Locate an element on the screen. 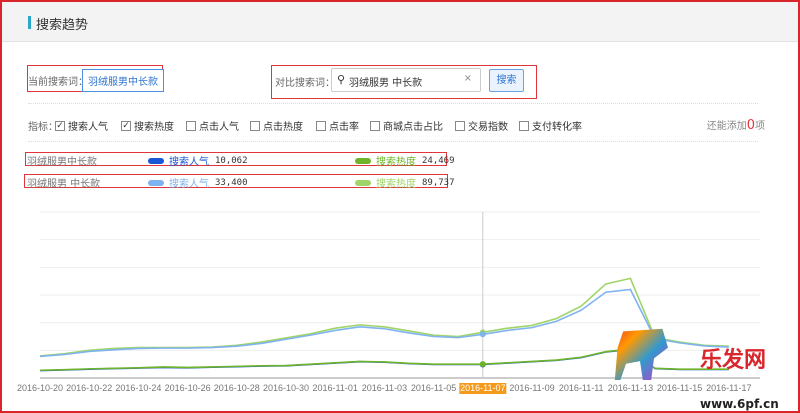 This screenshot has height=413, width=800. legend-item: 搜索热度 24,469 is located at coordinates (405, 160).